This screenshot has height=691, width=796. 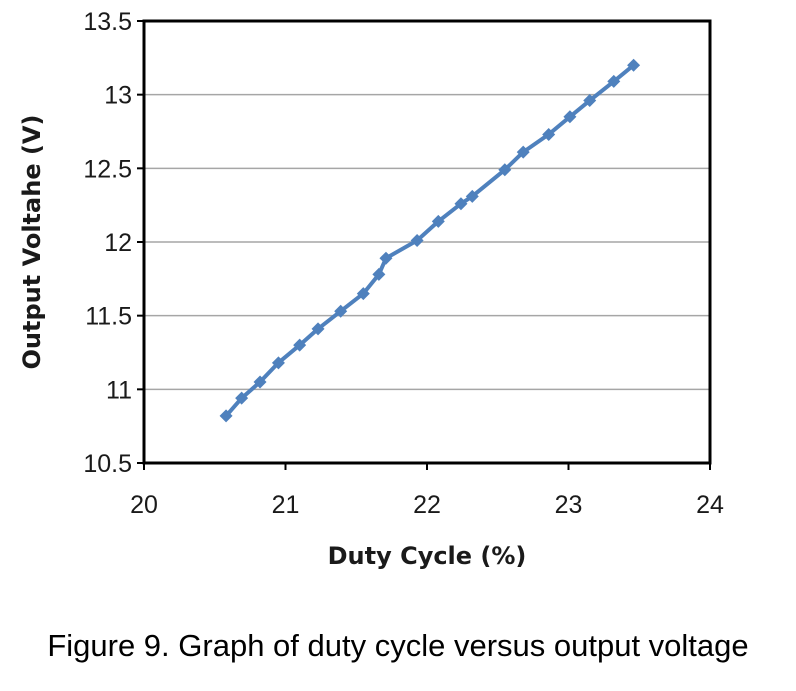 What do you see at coordinates (107, 22) in the screenshot?
I see `y-tick-label: 13.5` at bounding box center [107, 22].